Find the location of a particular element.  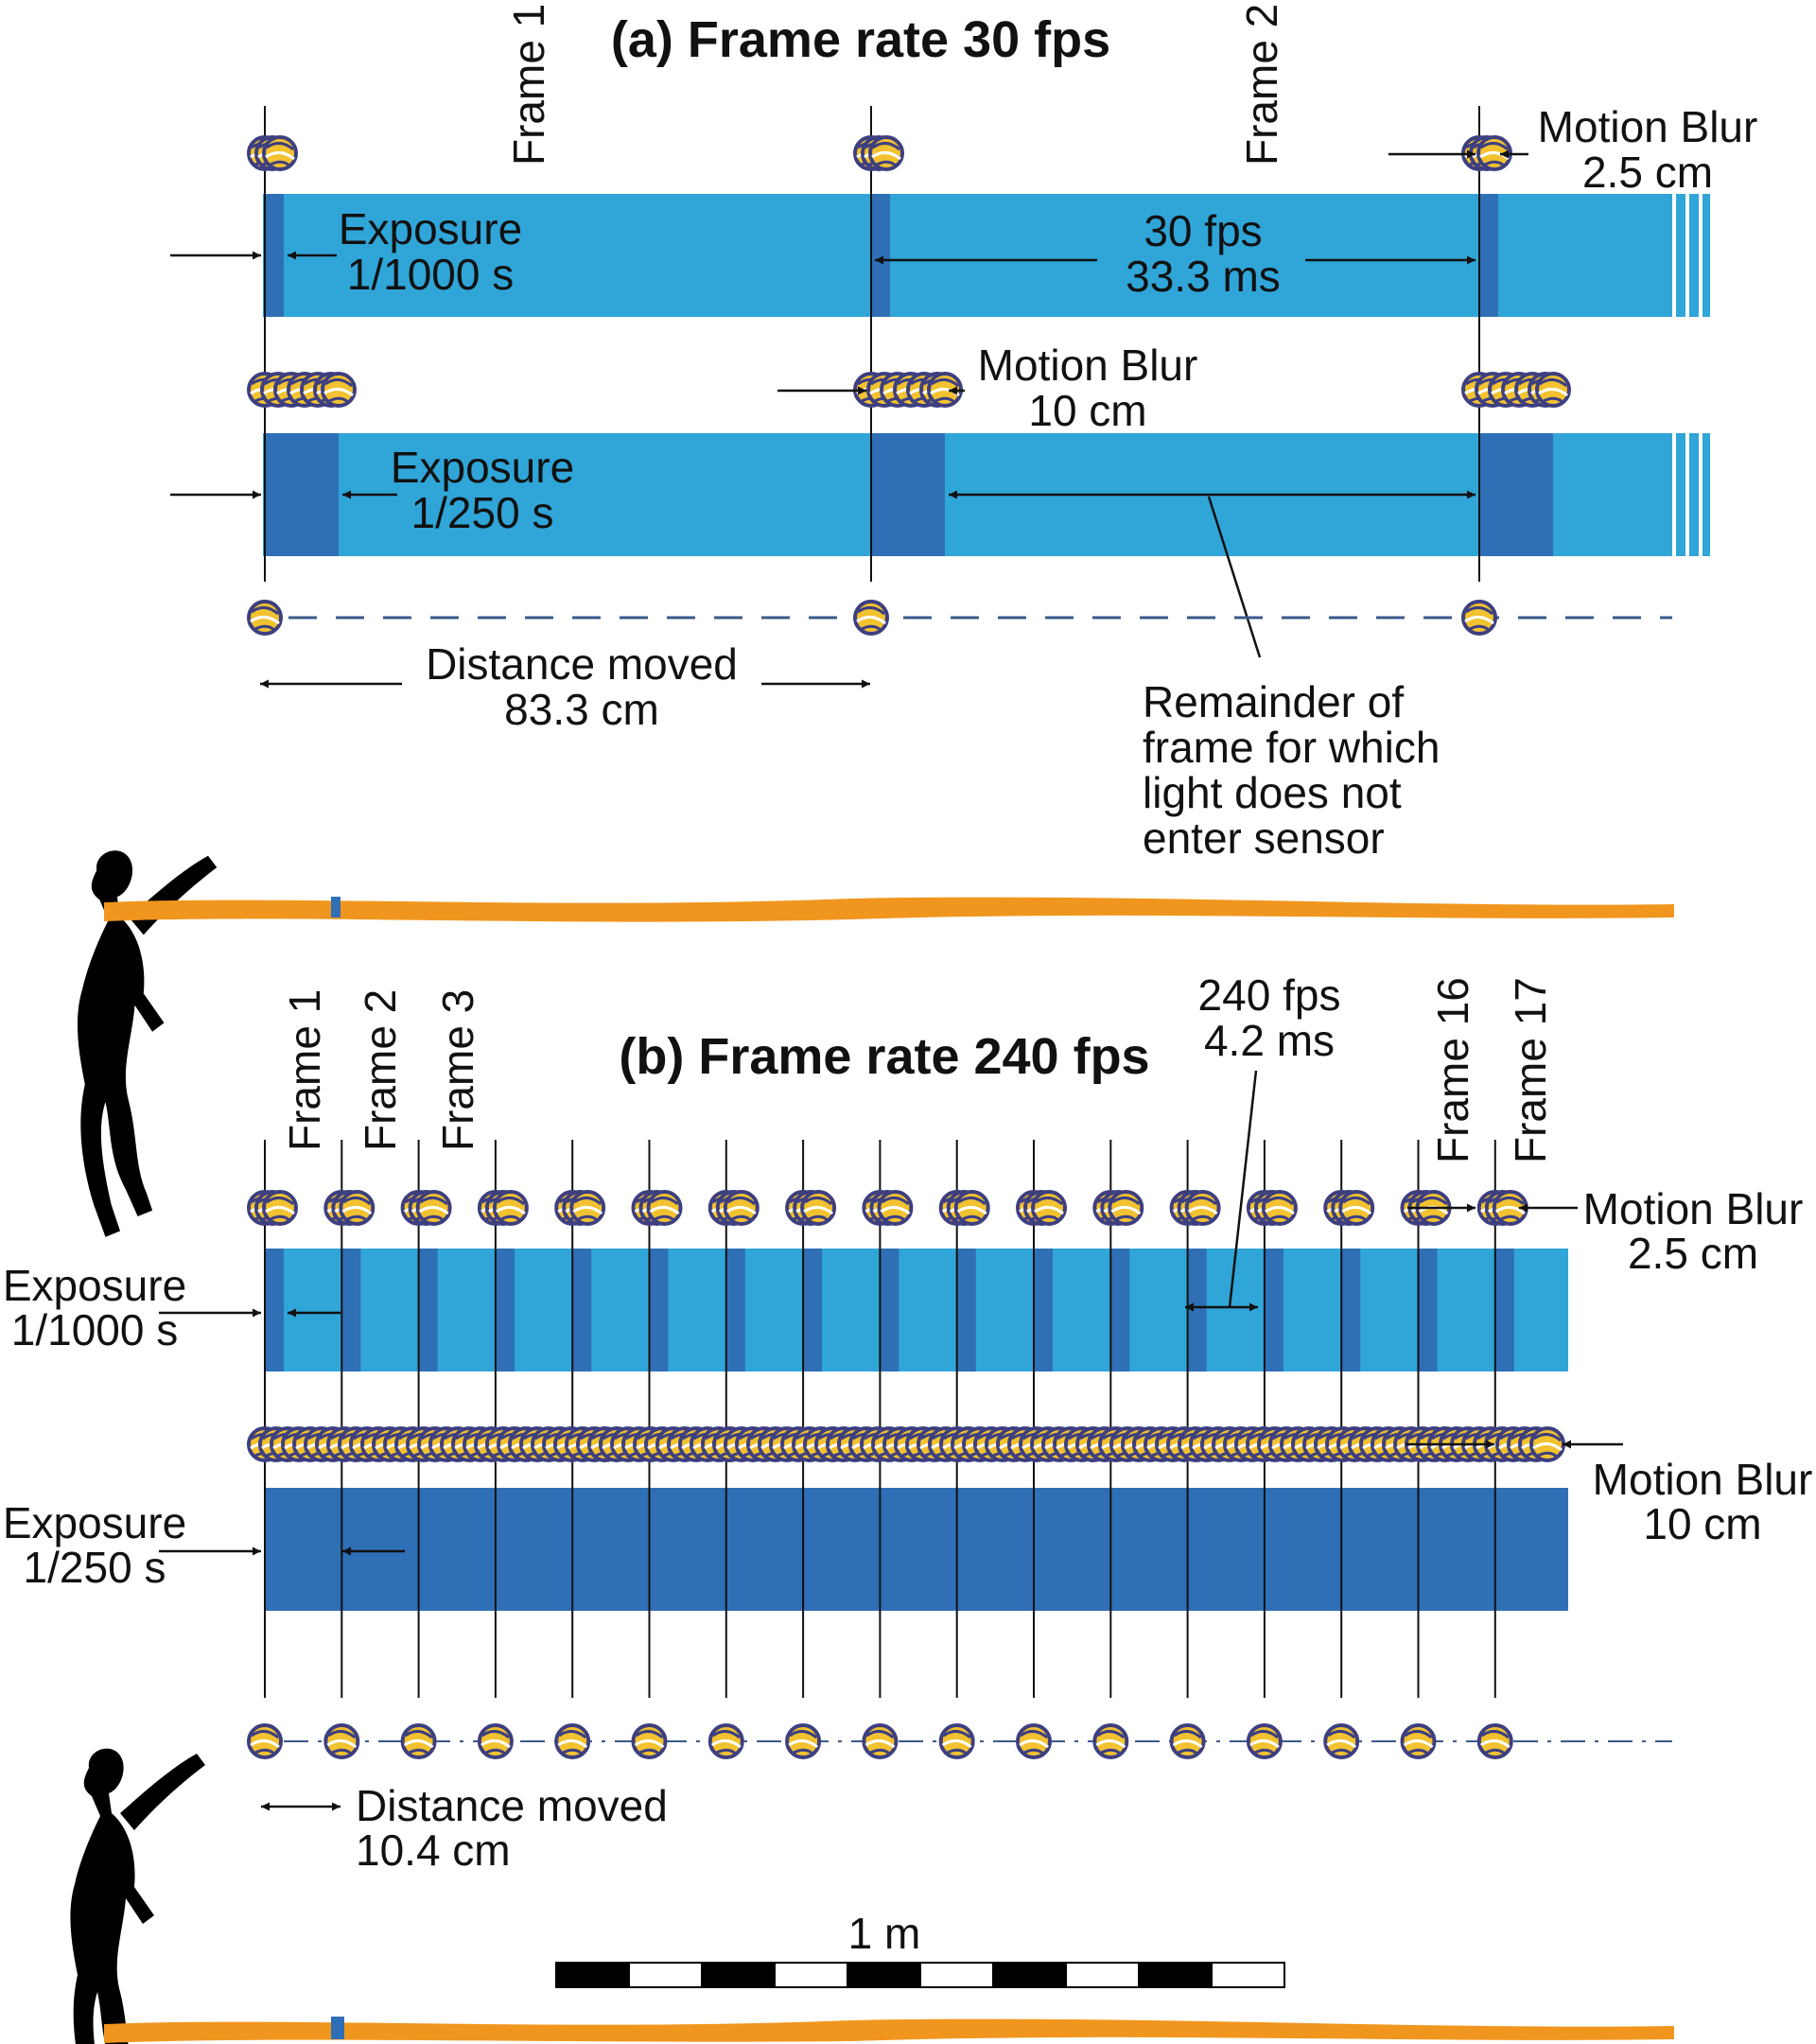

panel-a-interval-label-line2: 33.3 ms is located at coordinates (1203, 276).